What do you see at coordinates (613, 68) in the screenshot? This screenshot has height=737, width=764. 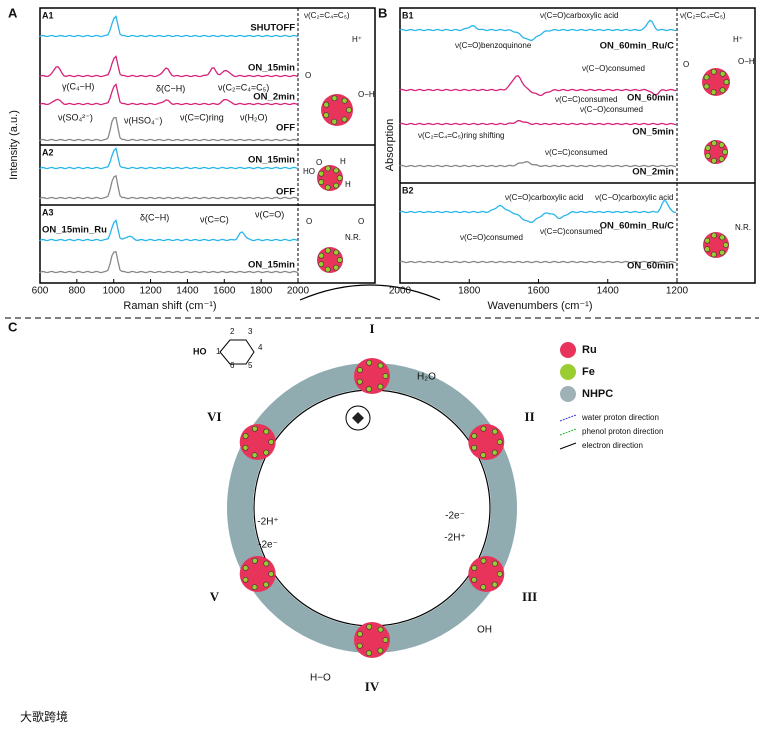 I see `annotation: ν(C−O)consumed` at bounding box center [613, 68].